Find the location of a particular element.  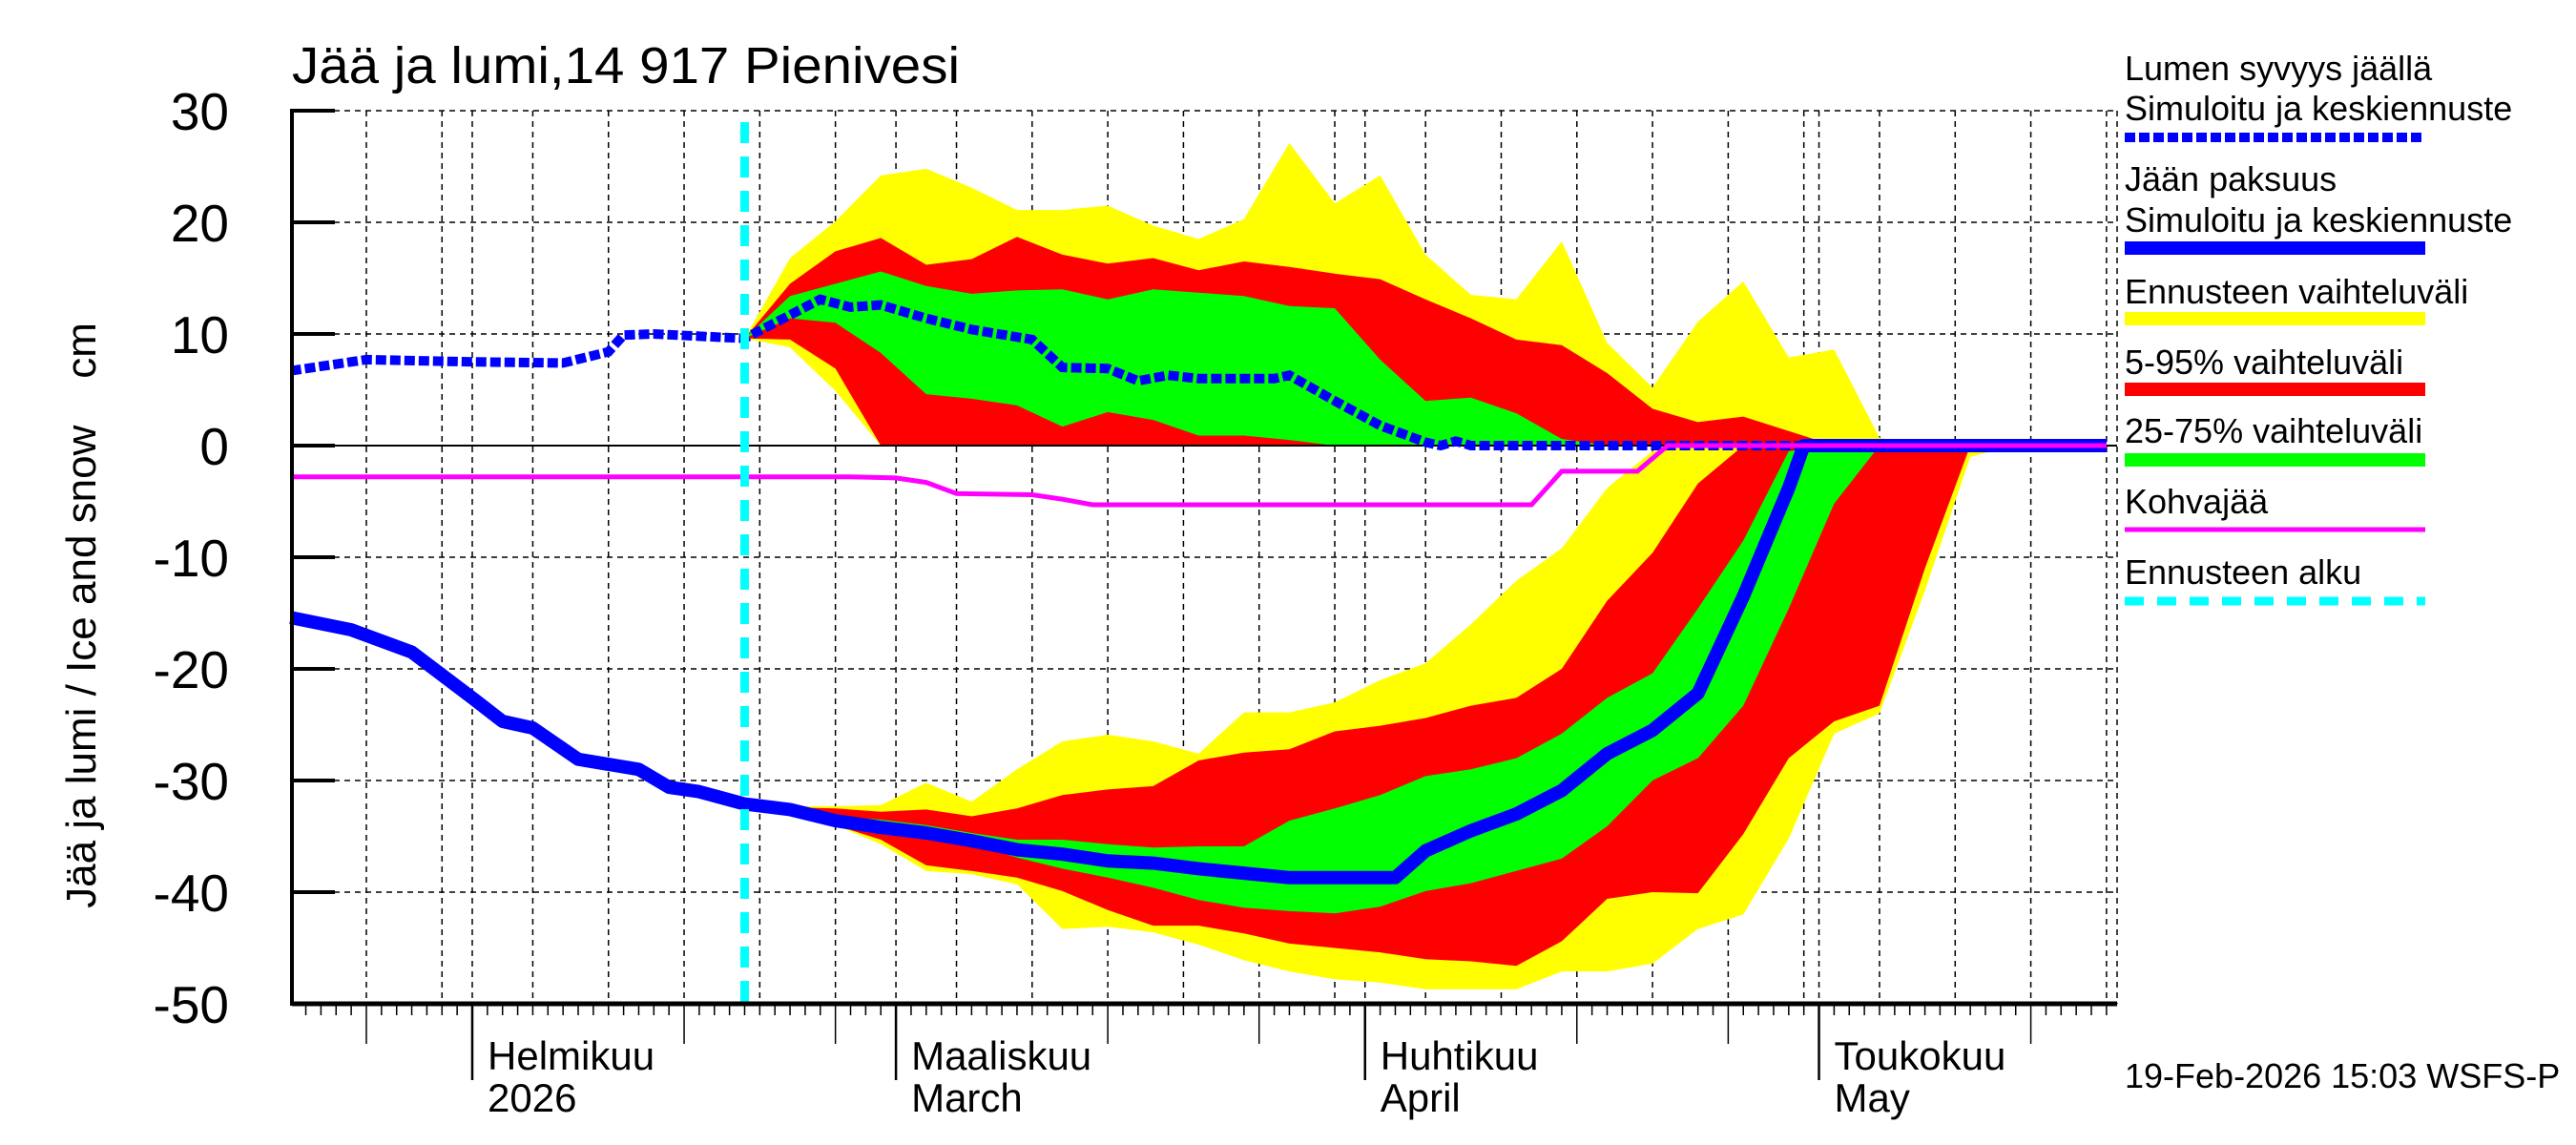

legend-item-range: Ennusteen vaihteluväli is located at coordinates (2296, 298).